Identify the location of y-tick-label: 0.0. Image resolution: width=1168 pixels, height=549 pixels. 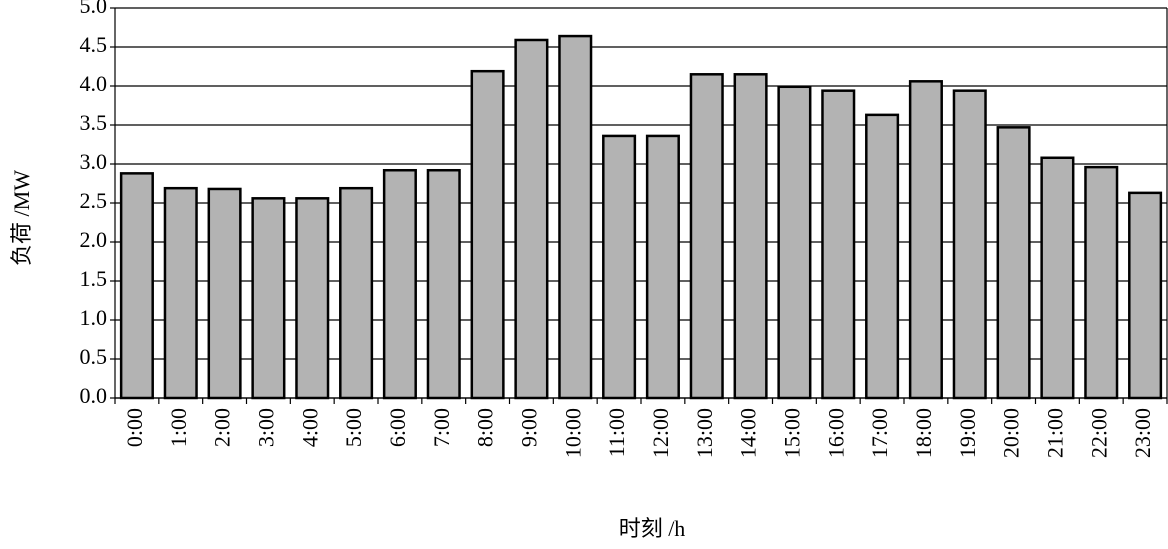
(94, 395).